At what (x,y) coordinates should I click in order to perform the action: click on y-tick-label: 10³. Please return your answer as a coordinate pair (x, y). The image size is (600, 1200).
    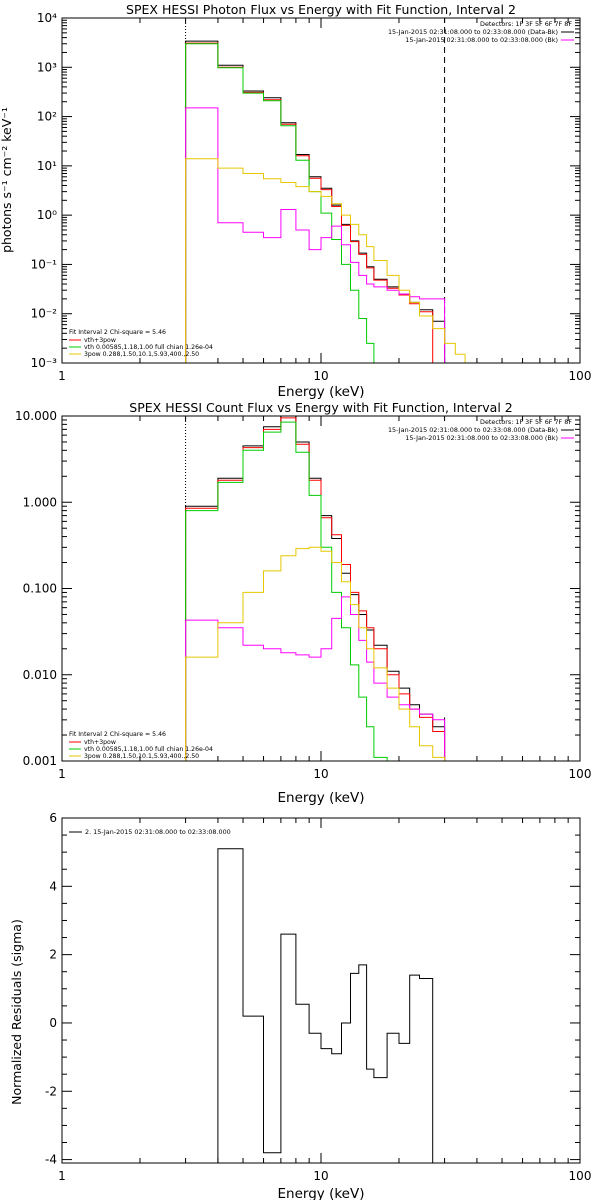
    Looking at the image, I should click on (47, 67).